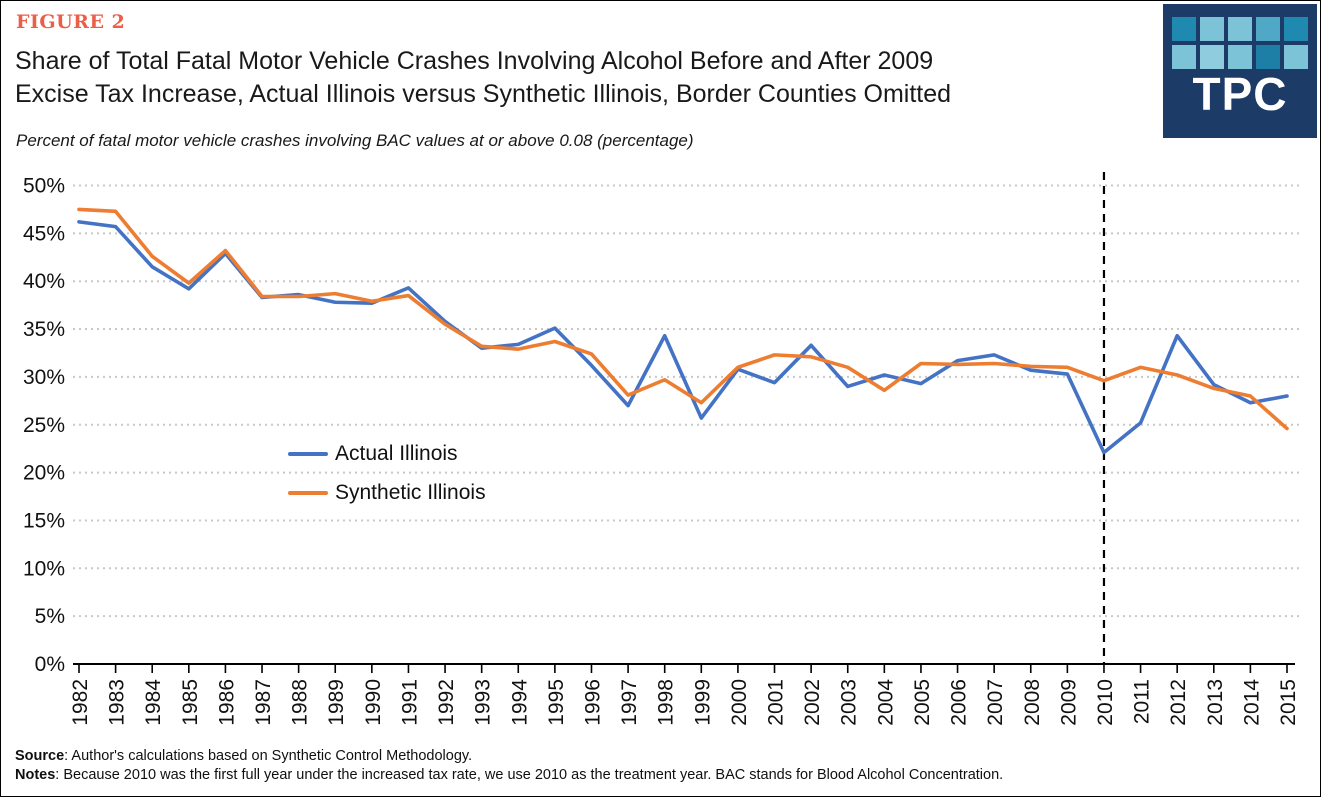 The image size is (1321, 797). I want to click on svg-text: 2011, so click(1142, 701).